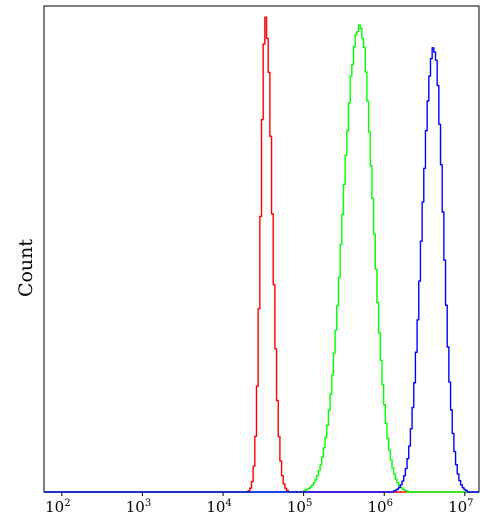 This screenshot has height=520, width=486. Describe the element at coordinates (259, 504) in the screenshot. I see `x-axis-ticks: 102 103 104 105 106 107` at that location.